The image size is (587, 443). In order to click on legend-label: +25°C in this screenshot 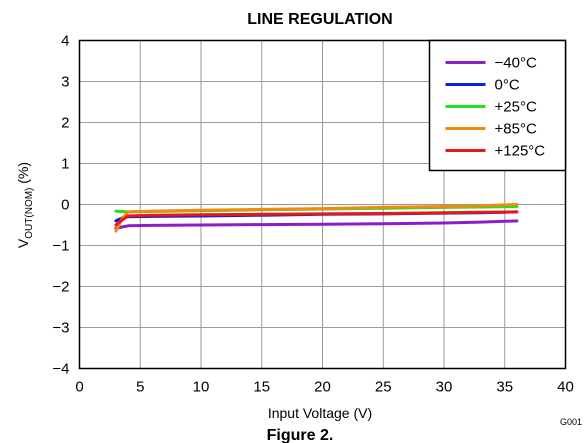, I will do `click(516, 107)`.